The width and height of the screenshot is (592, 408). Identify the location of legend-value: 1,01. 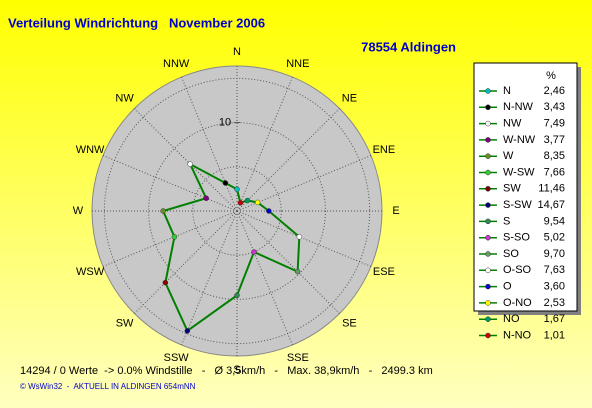
(554, 335).